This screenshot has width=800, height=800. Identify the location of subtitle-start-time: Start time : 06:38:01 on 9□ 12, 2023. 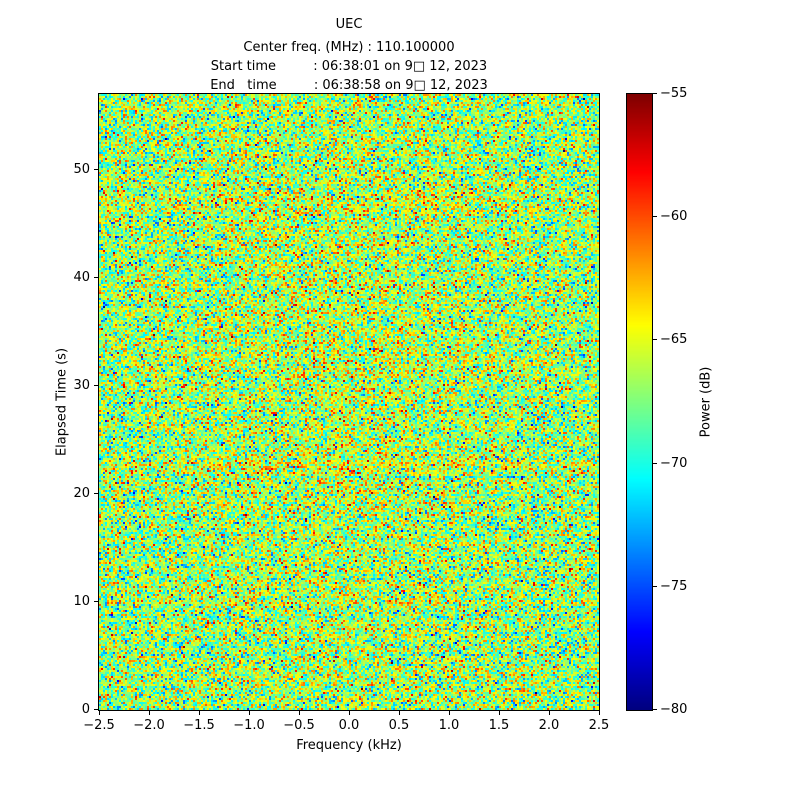
(349, 66).